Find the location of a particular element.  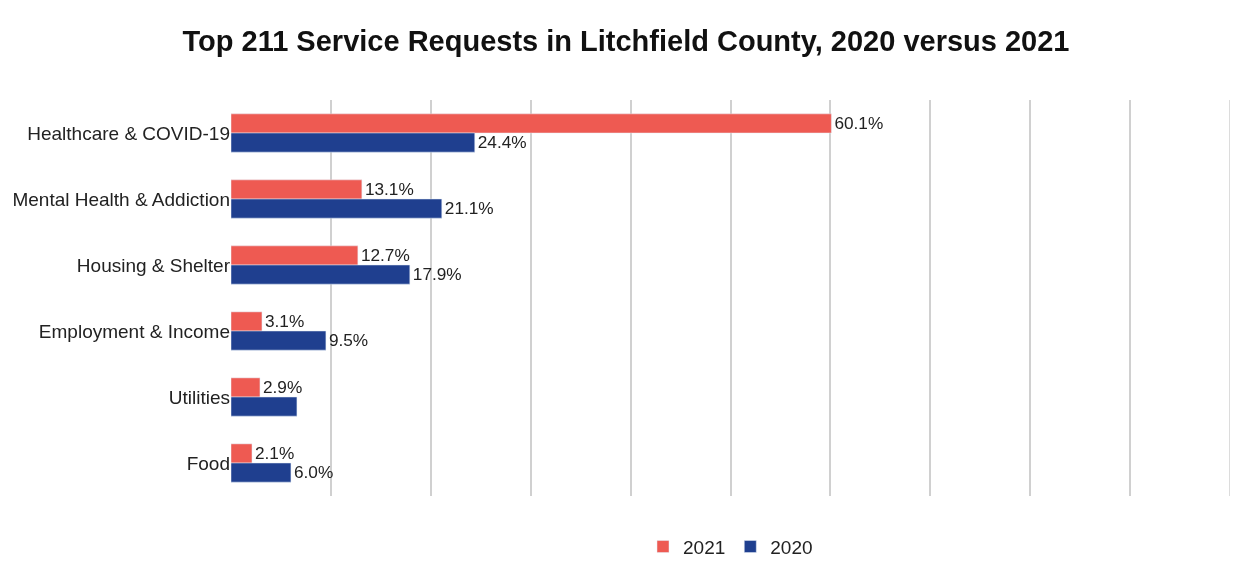

data-label: 60.1% is located at coordinates (859, 123).